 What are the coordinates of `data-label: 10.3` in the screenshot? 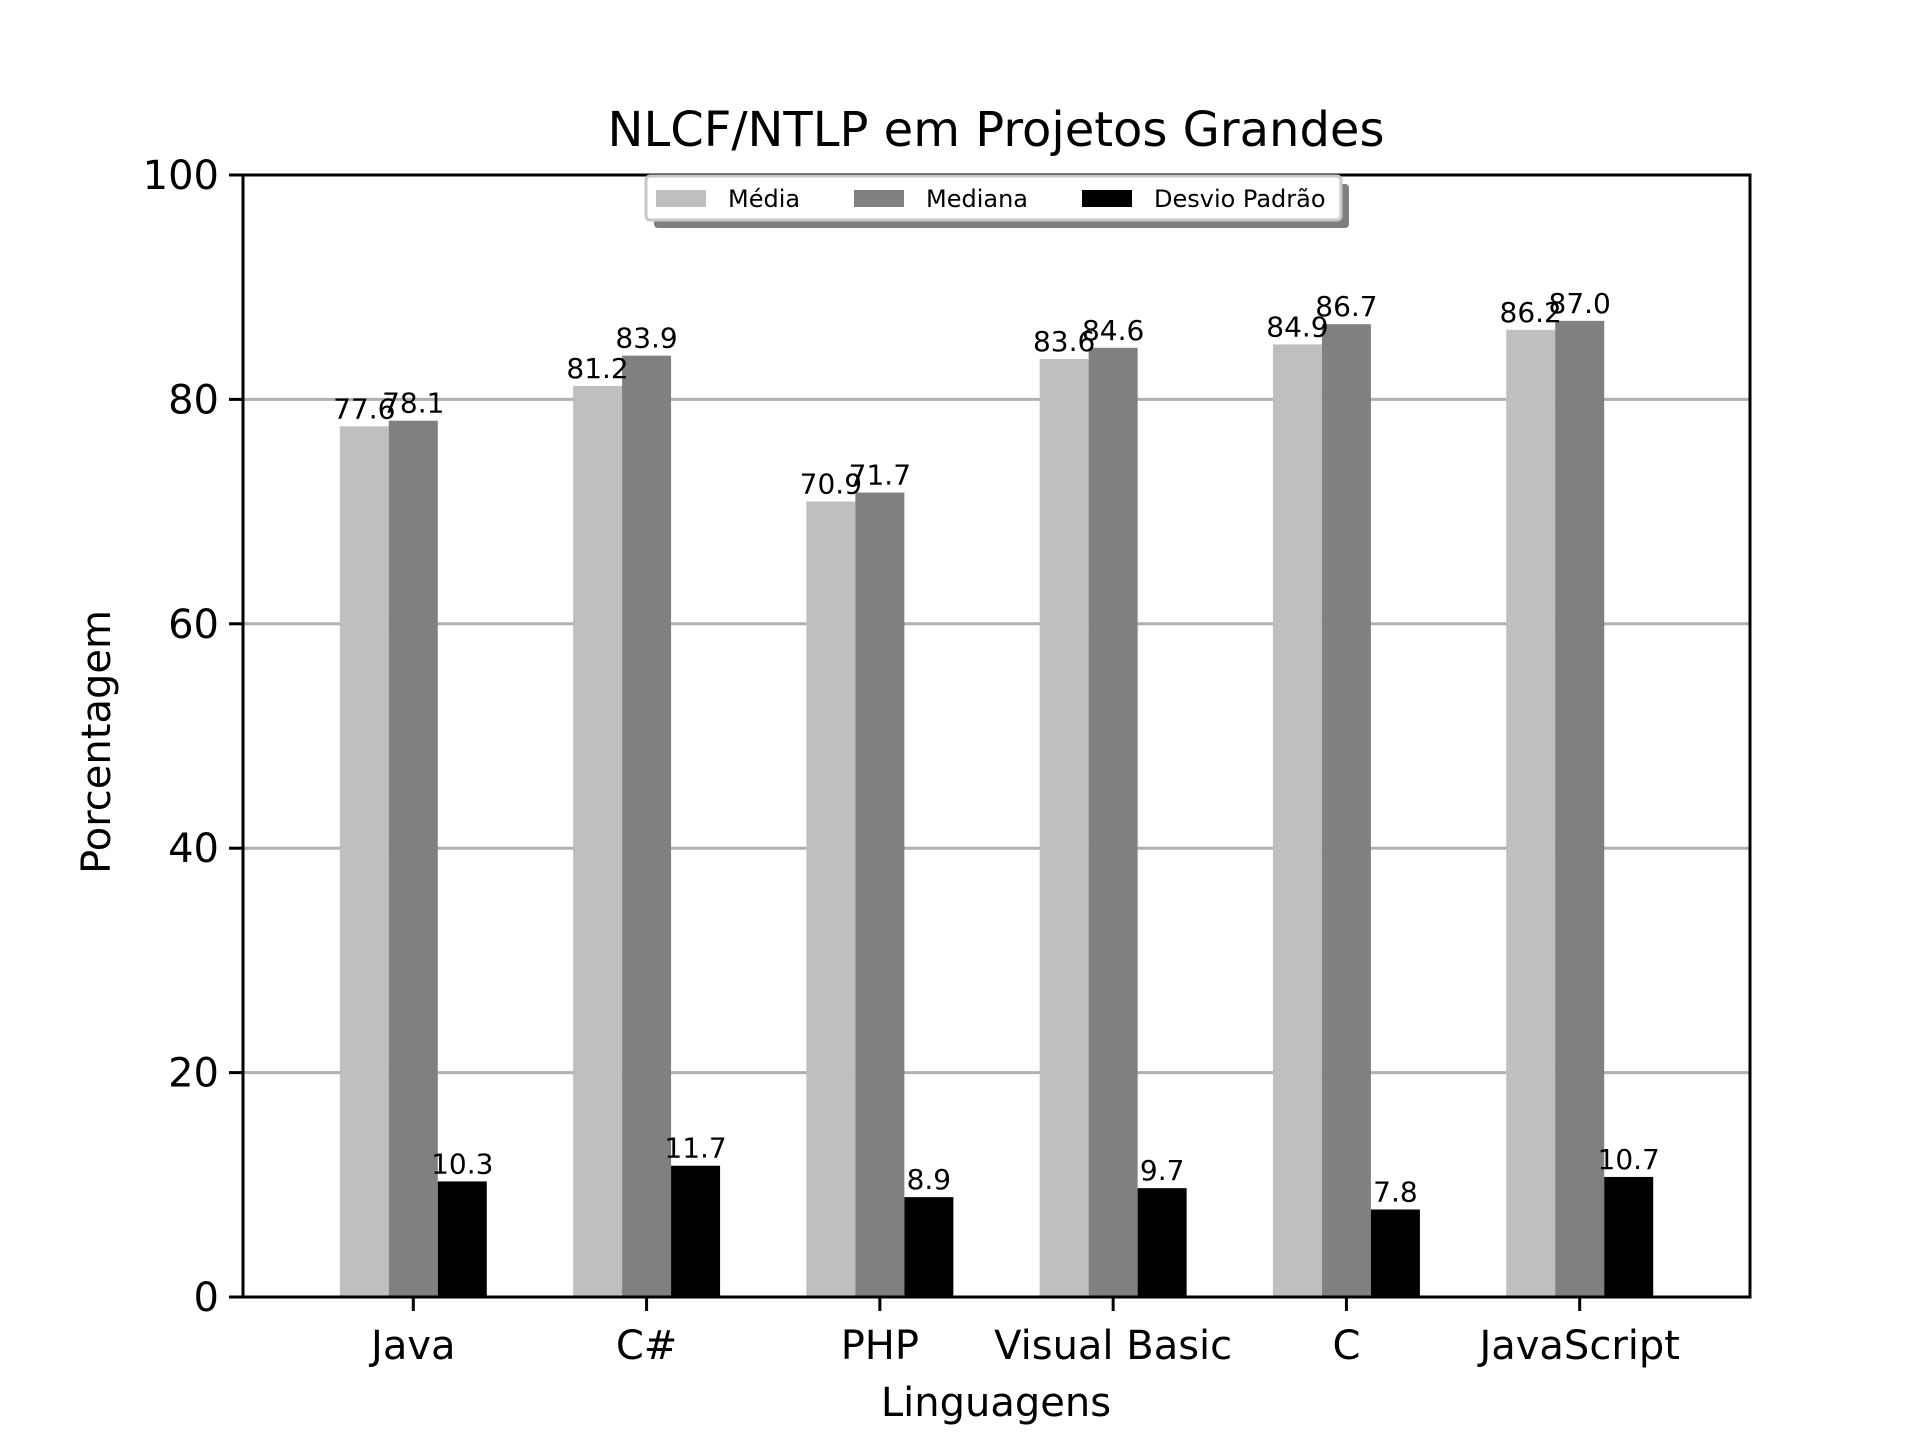 It's located at (462, 1163).